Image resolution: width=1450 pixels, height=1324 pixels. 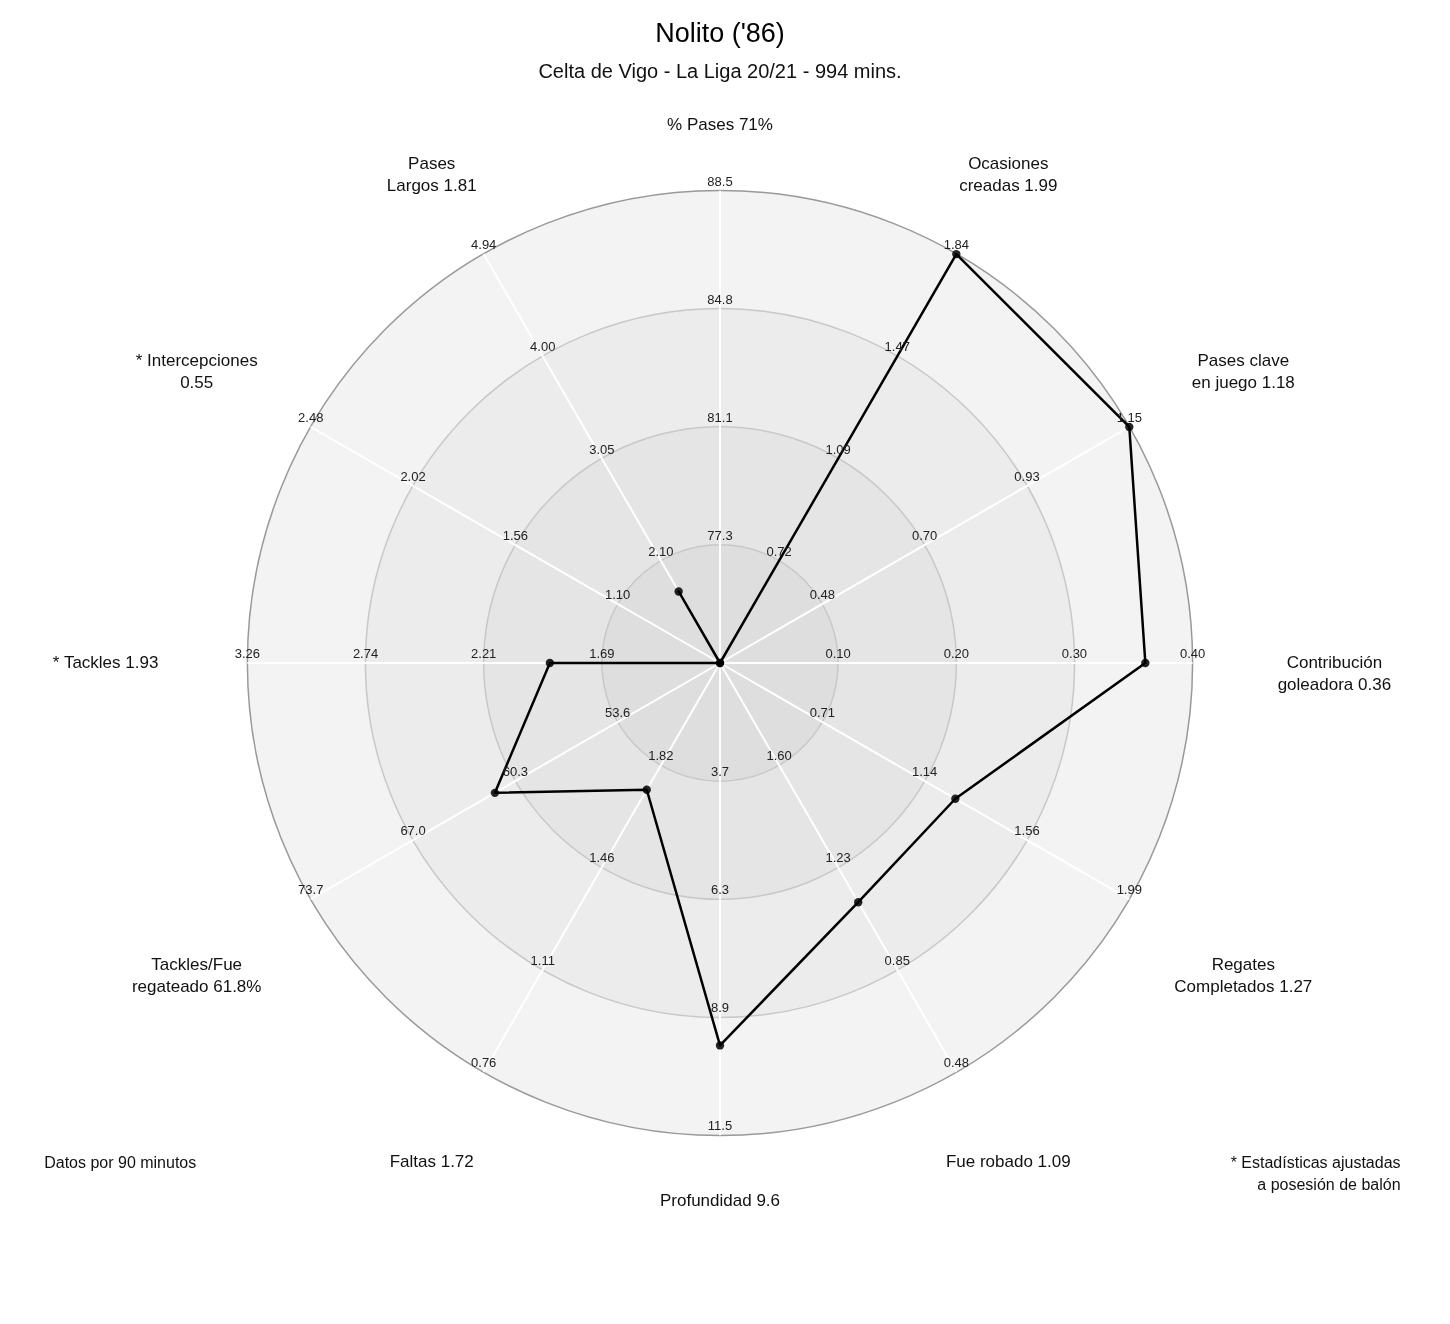 What do you see at coordinates (720, 71) in the screenshot?
I see `chart-subtitle: Celta de Vigo - La Liga 20/21 - 994 mins.` at bounding box center [720, 71].